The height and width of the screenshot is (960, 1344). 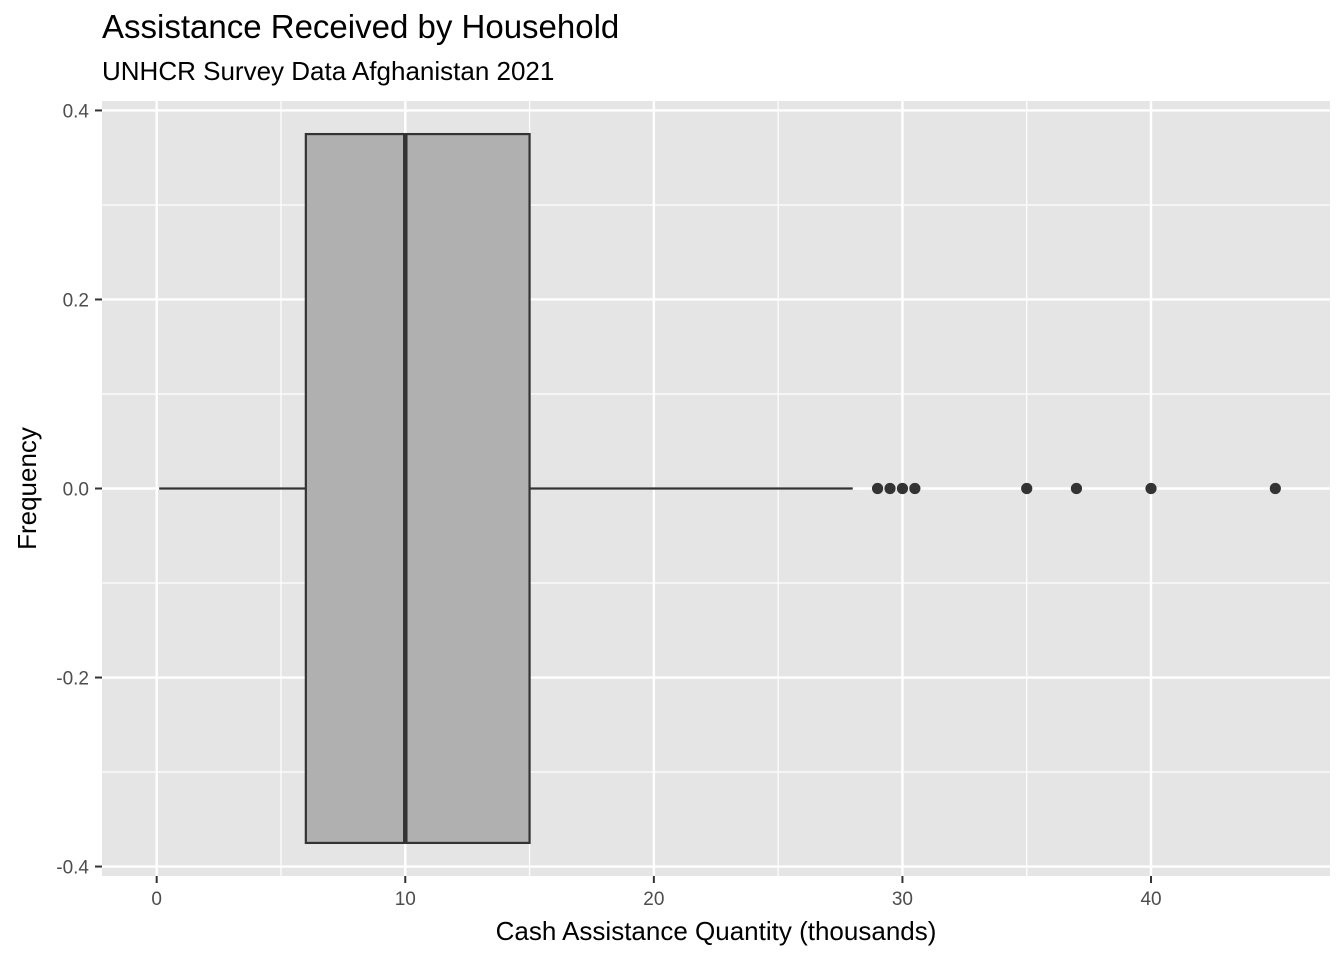 I want to click on chart-title: Assistance Received by Household, so click(x=361, y=26).